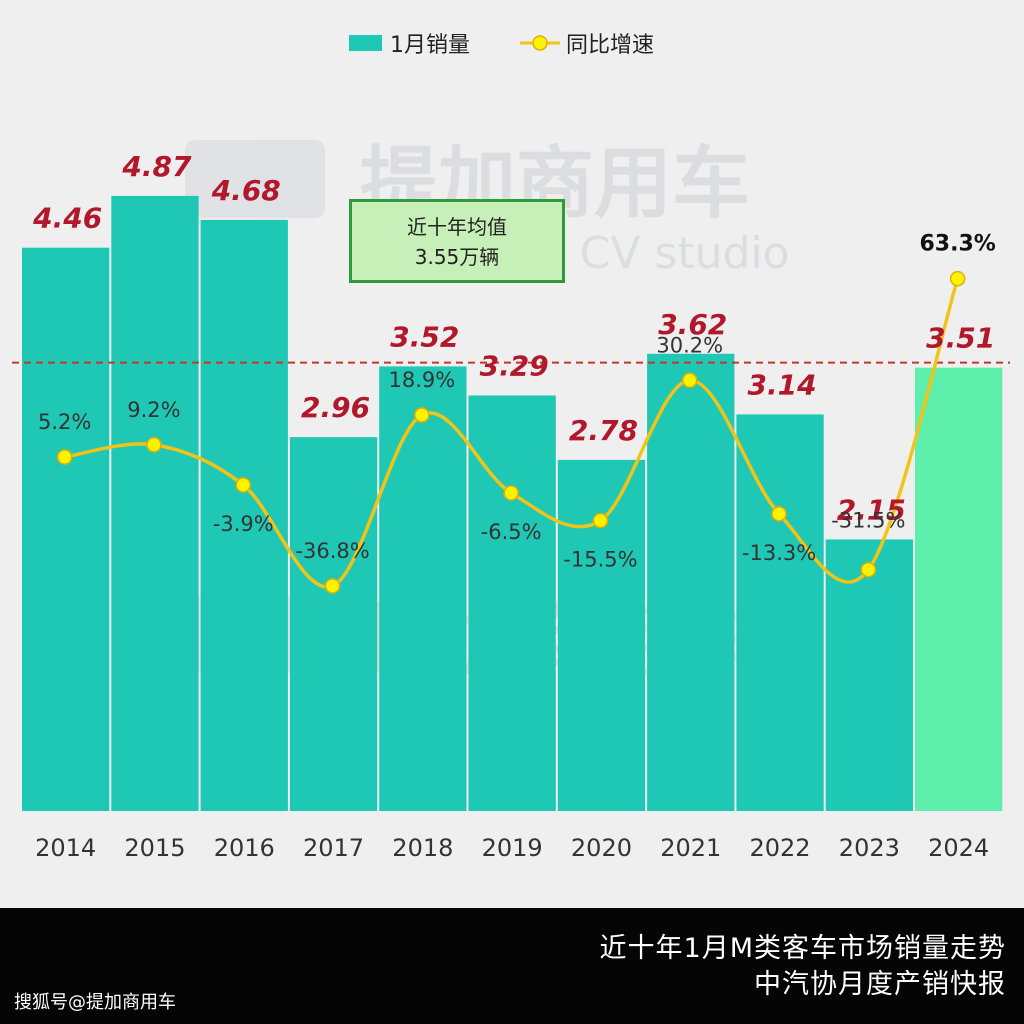 This screenshot has height=1024, width=1024. What do you see at coordinates (779, 553) in the screenshot?
I see `growth-label-2022: -13.3%` at bounding box center [779, 553].